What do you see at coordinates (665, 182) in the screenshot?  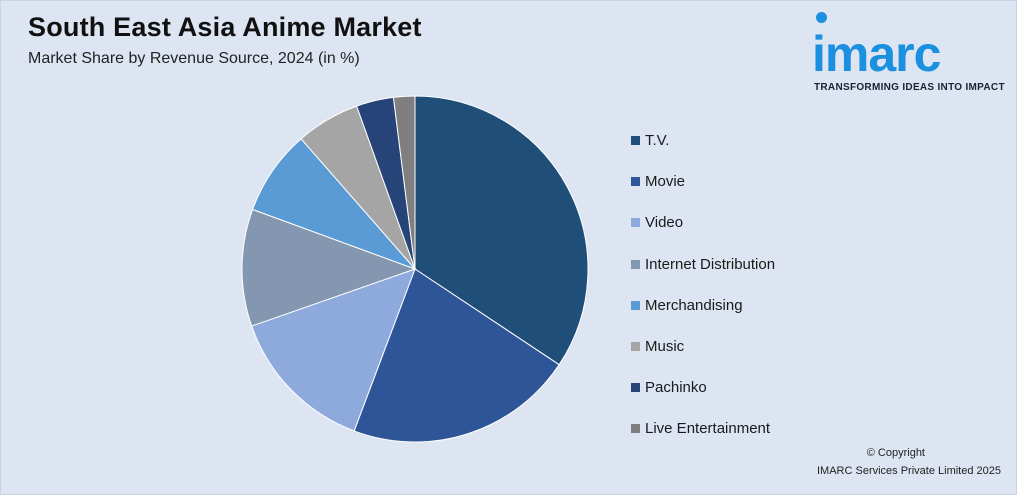 I see `legend-label: Movie` at bounding box center [665, 182].